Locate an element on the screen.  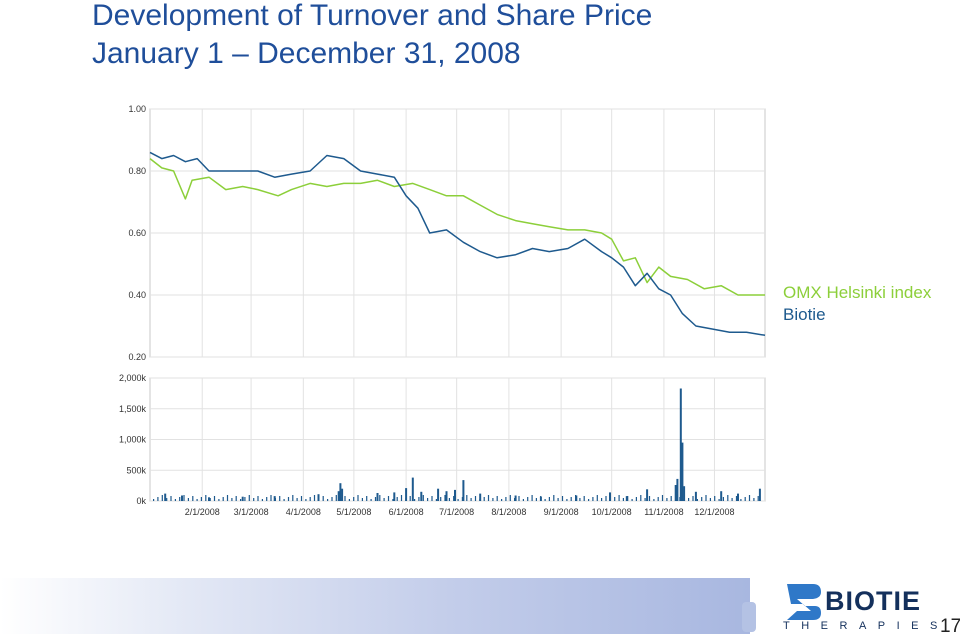
turnover-y-tick-label: 0k is located at coordinates (141, 501).